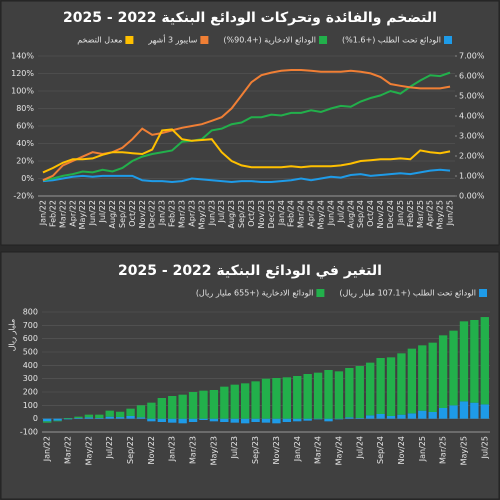  Describe the element at coordinates (191, 213) in the screenshot. I see `x-tick-label: Apr/23` at that location.